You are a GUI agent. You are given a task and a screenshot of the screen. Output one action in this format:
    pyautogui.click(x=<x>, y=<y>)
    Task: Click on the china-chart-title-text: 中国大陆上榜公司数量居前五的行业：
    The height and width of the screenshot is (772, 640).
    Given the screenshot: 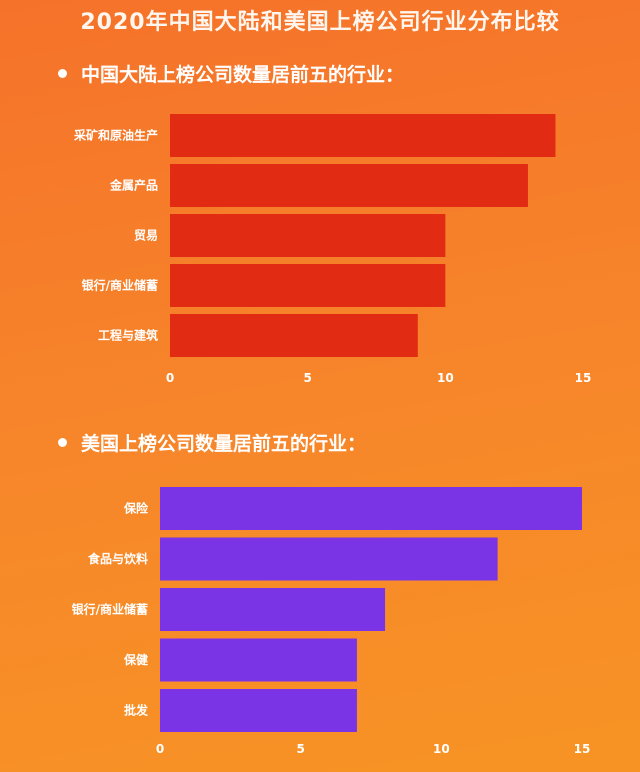 What is the action you would take?
    pyautogui.click(x=243, y=75)
    